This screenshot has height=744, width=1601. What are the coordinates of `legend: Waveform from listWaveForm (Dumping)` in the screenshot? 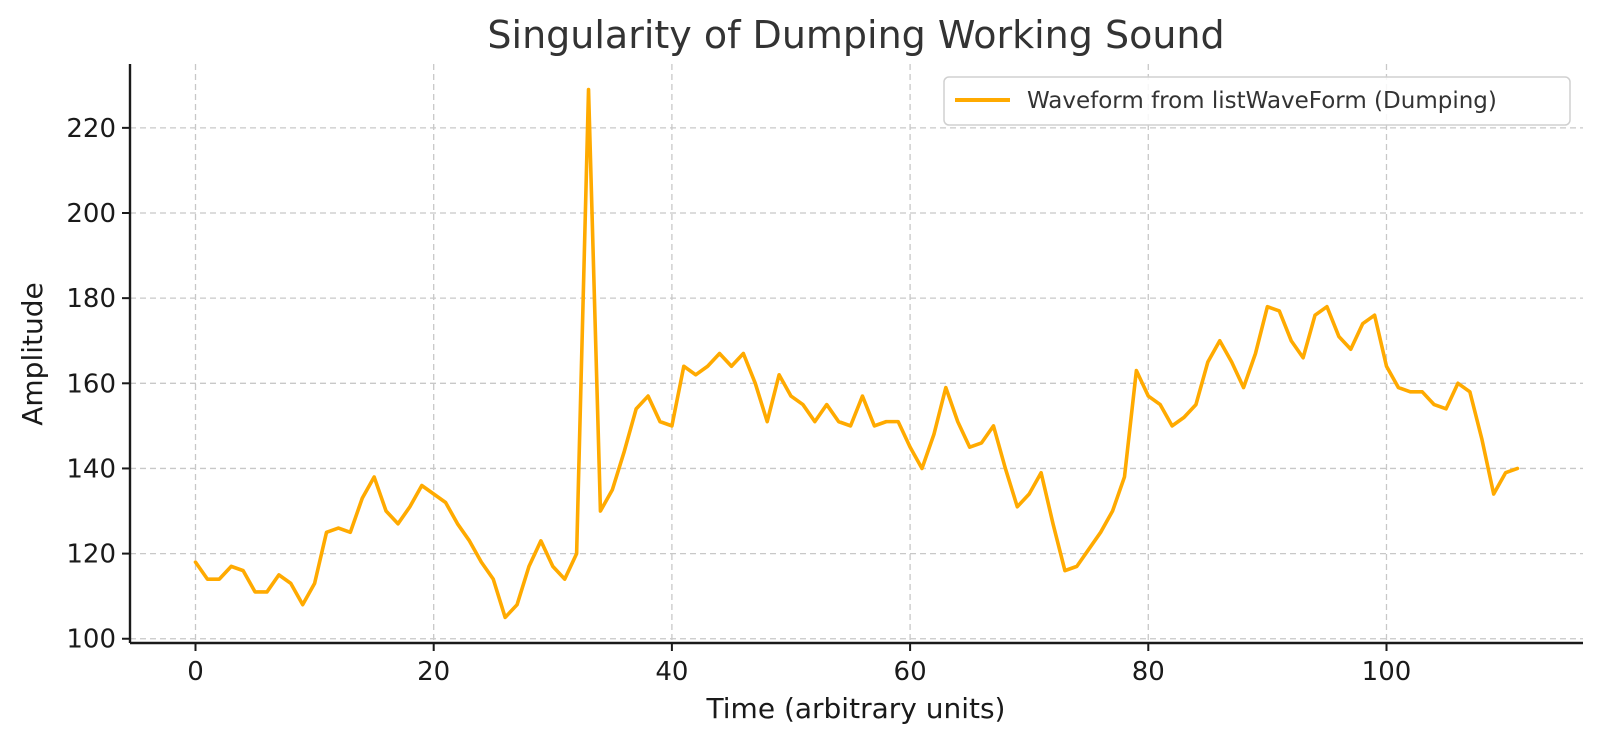 It's located at (1257, 101).